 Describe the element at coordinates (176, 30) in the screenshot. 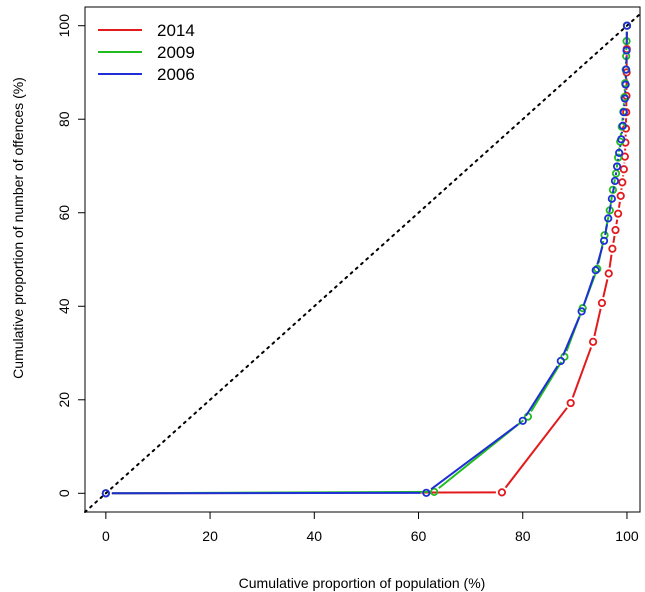

I see `legend-label-2014: 2014` at that location.